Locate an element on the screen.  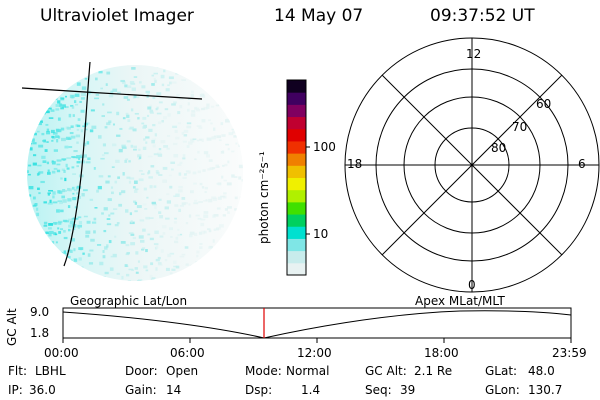
colorbar-tick-10: 10 is located at coordinates (321, 234).